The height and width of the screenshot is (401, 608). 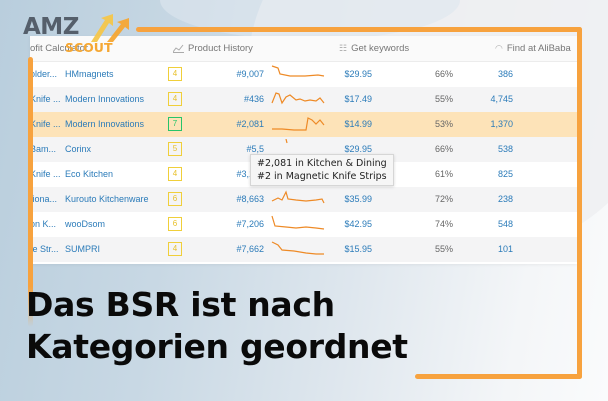 What do you see at coordinates (51, 27) in the screenshot?
I see `logo-amz-text: AMZ` at bounding box center [51, 27].